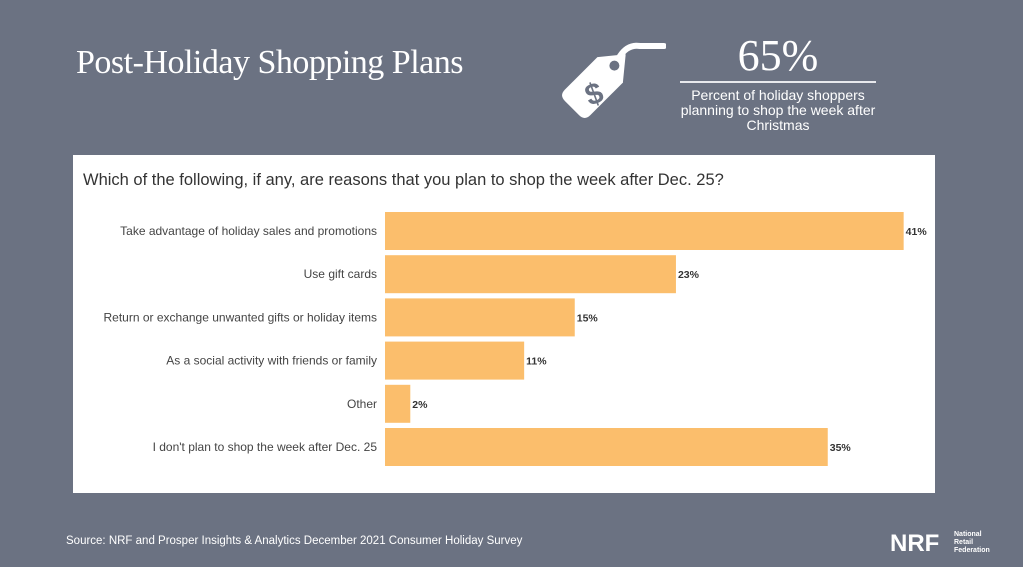 The width and height of the screenshot is (1023, 567). Describe the element at coordinates (269, 62) in the screenshot. I see `page-title: Post-Holiday Shopping Plans` at that location.